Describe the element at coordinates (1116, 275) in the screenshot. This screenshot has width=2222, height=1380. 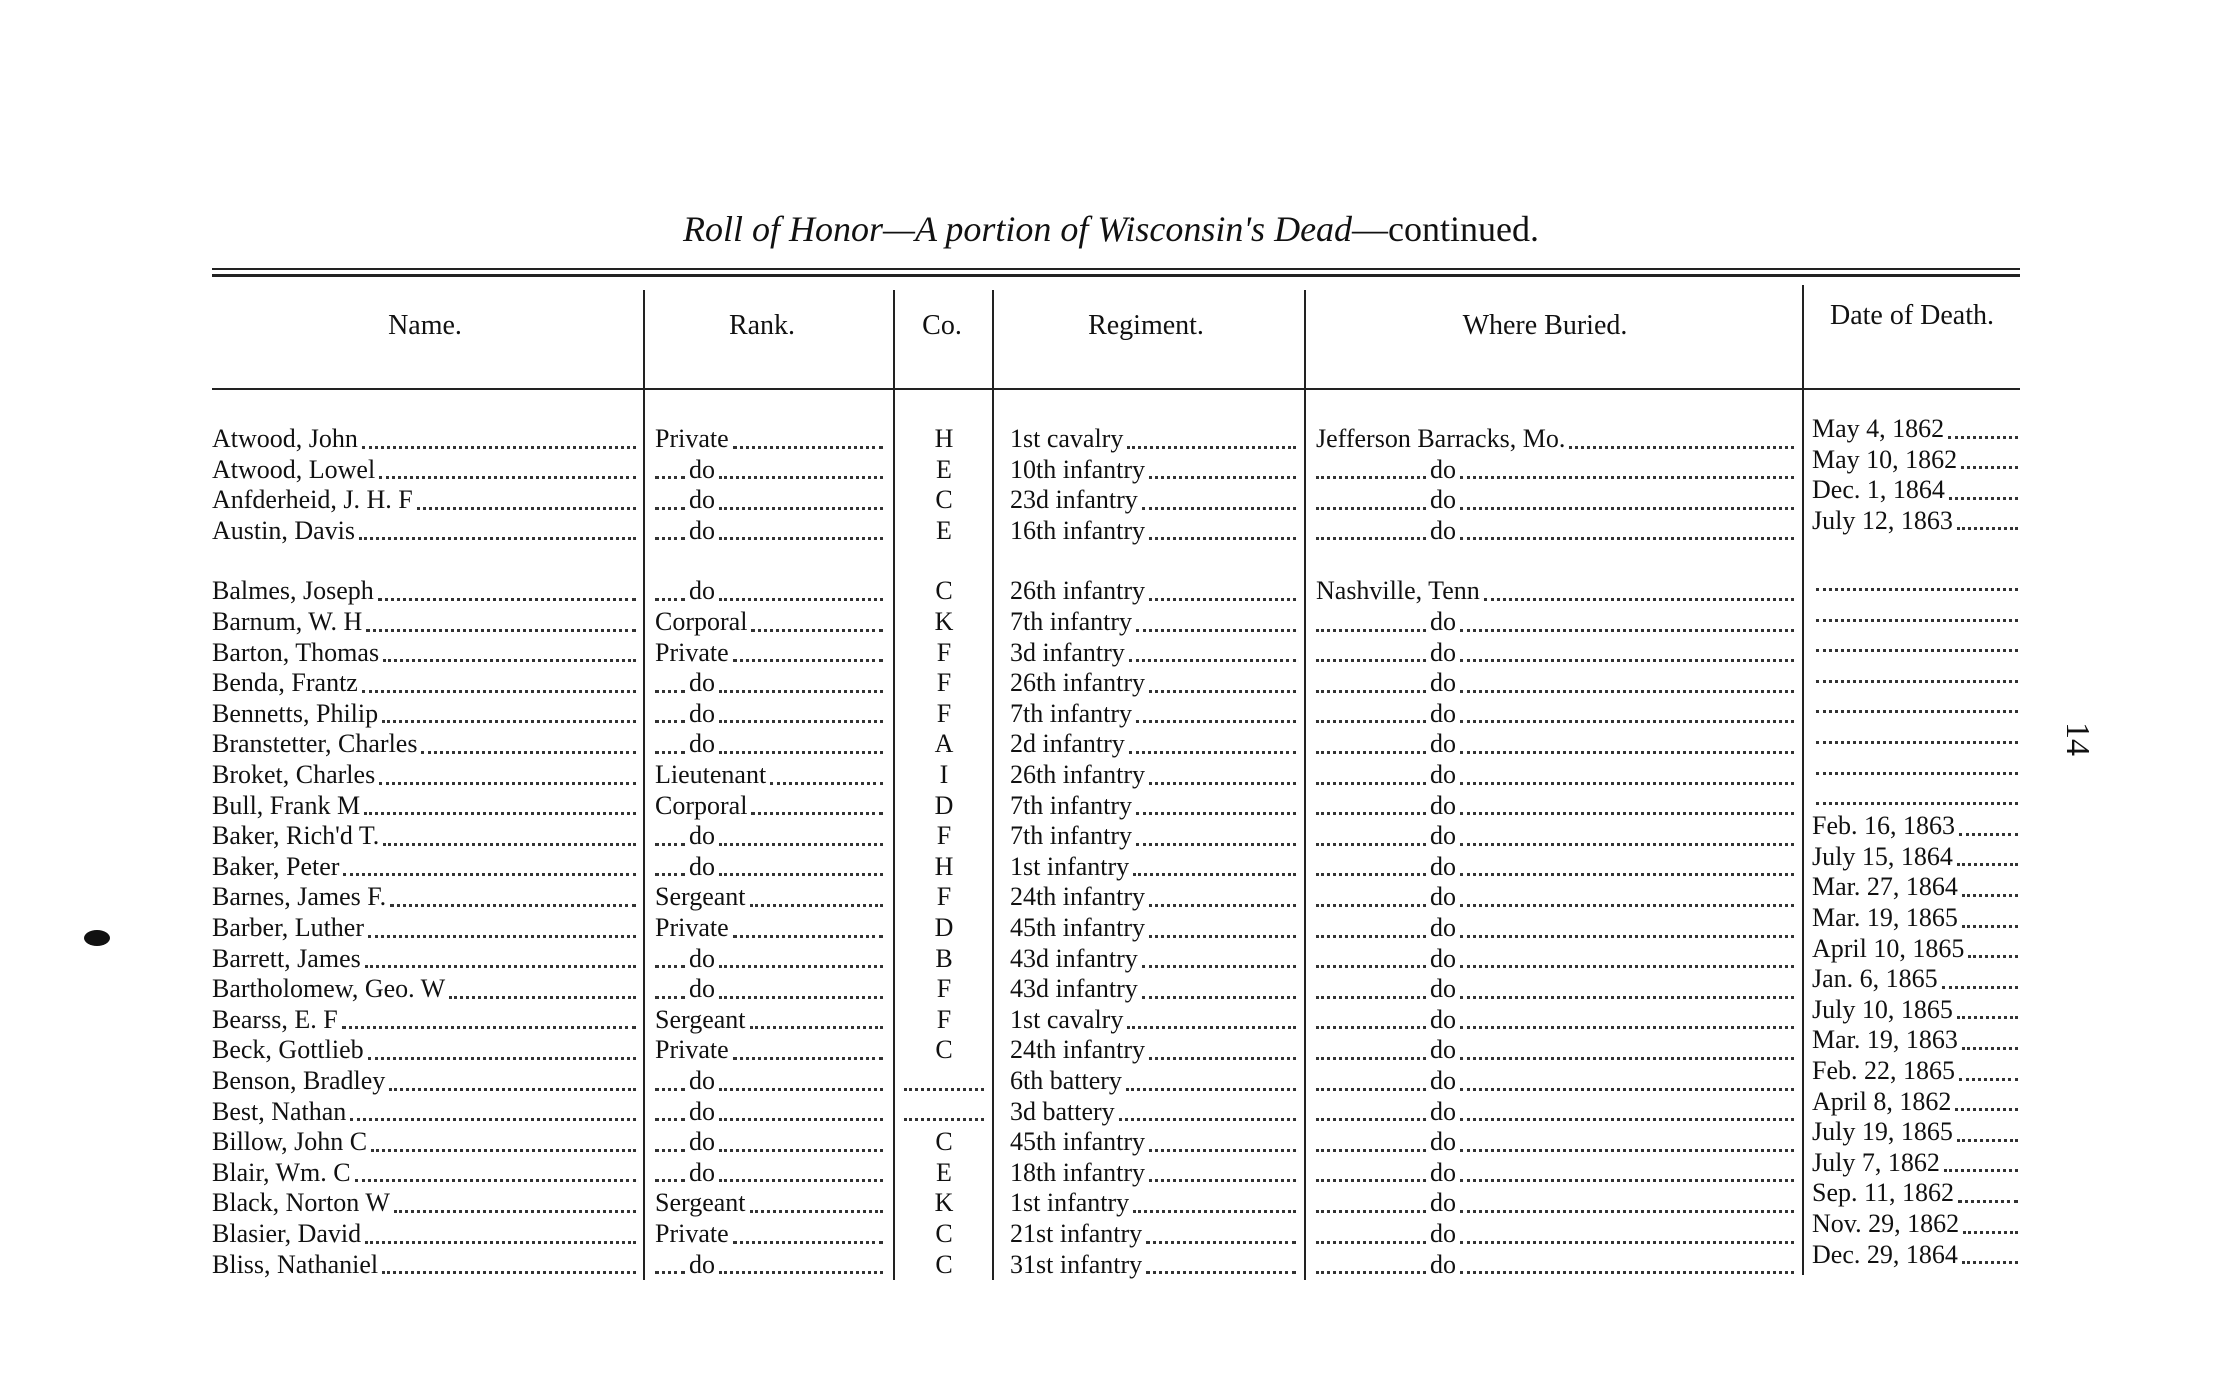
I see `rule` at that location.